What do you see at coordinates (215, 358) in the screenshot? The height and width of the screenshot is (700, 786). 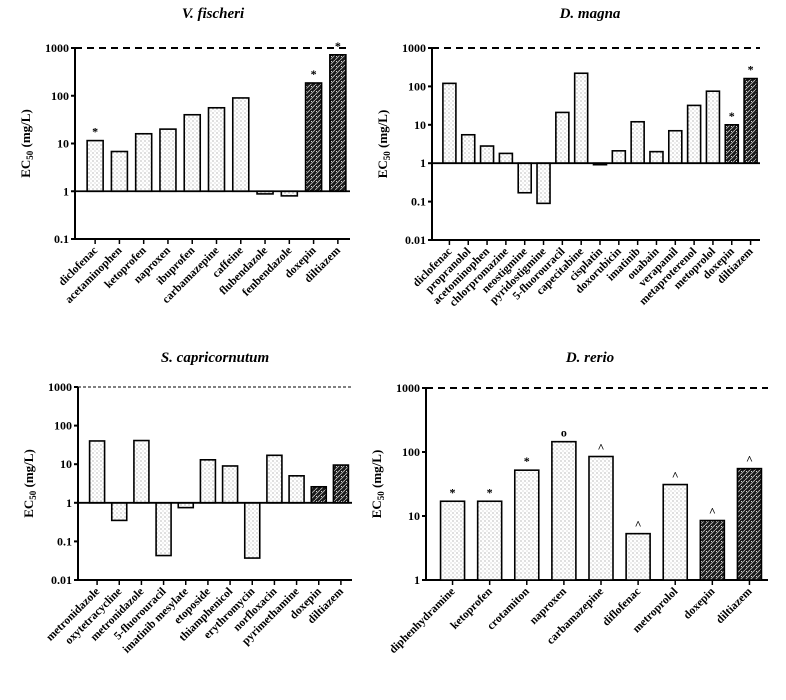 I see `chart-title: S. capricornutum` at bounding box center [215, 358].